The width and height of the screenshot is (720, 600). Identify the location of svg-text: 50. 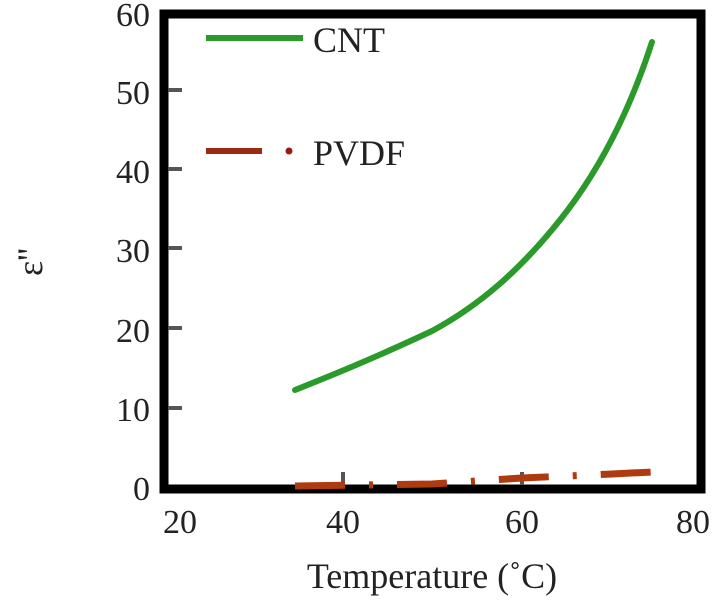
(133, 93).